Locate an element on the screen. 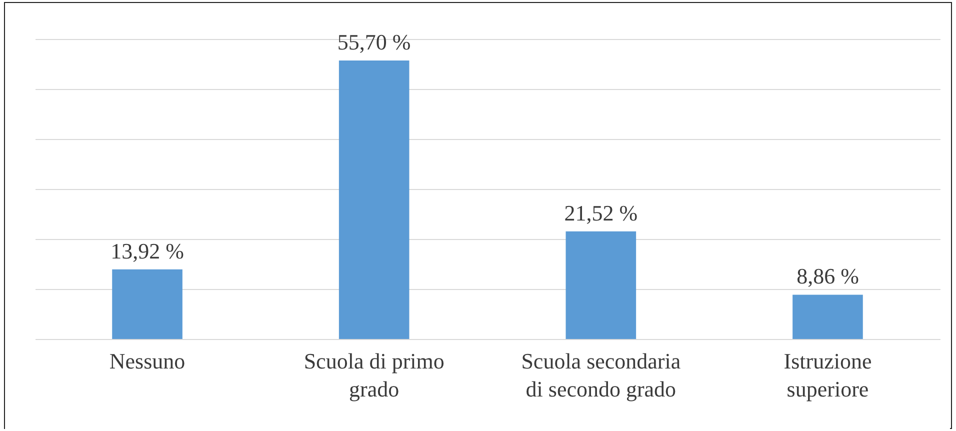 This screenshot has height=431, width=956. data-label: 13,92 % is located at coordinates (147, 251).